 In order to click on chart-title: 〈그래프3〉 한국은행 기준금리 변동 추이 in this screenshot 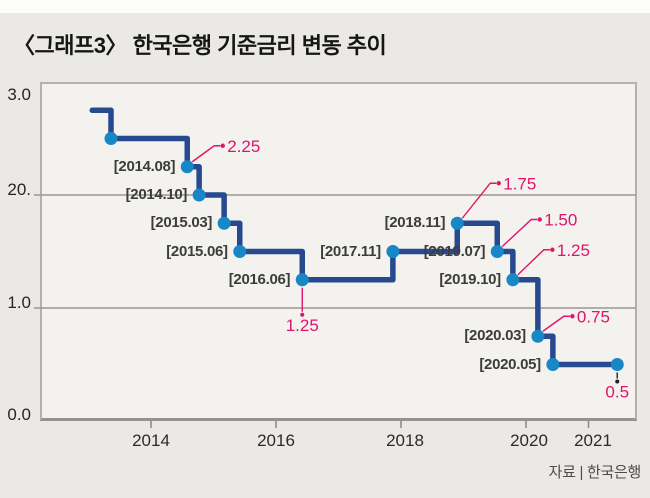, I will do `click(200, 45)`.